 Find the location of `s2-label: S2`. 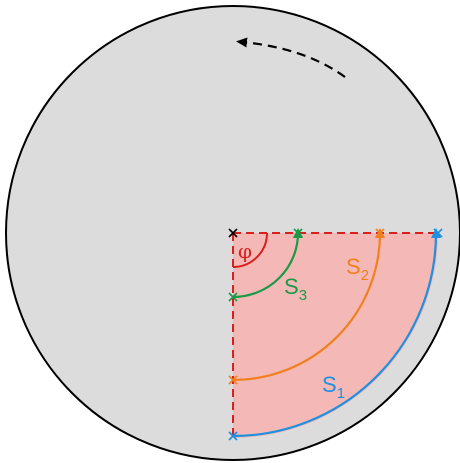

s2-label: S2 is located at coordinates (357, 269).